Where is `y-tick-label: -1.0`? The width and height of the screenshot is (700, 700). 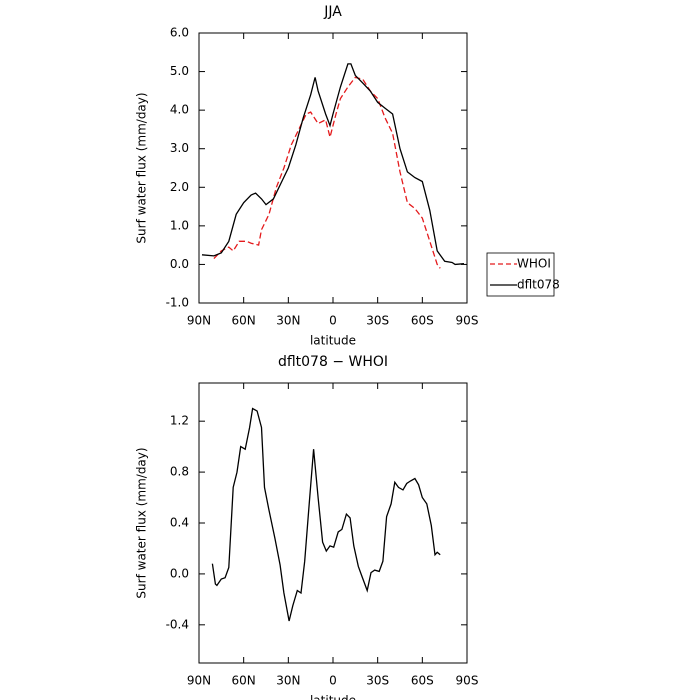
y-tick-label: -1.0 is located at coordinates (177, 303).